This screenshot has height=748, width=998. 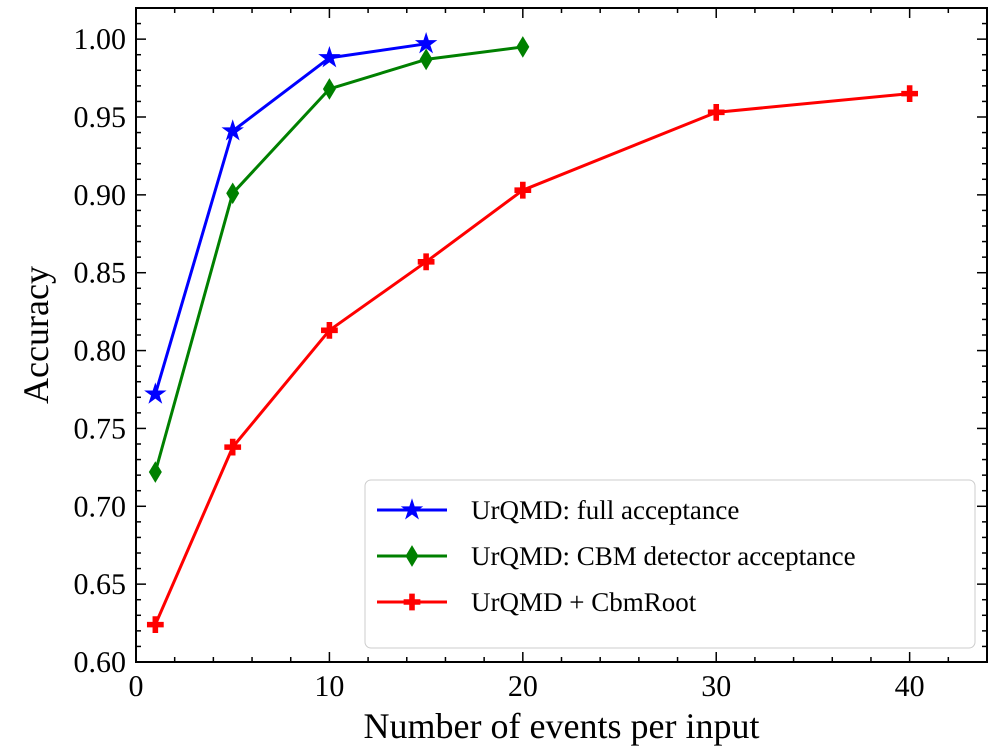 What do you see at coordinates (100, 429) in the screenshot?
I see `y-tick-label: 0.75` at bounding box center [100, 429].